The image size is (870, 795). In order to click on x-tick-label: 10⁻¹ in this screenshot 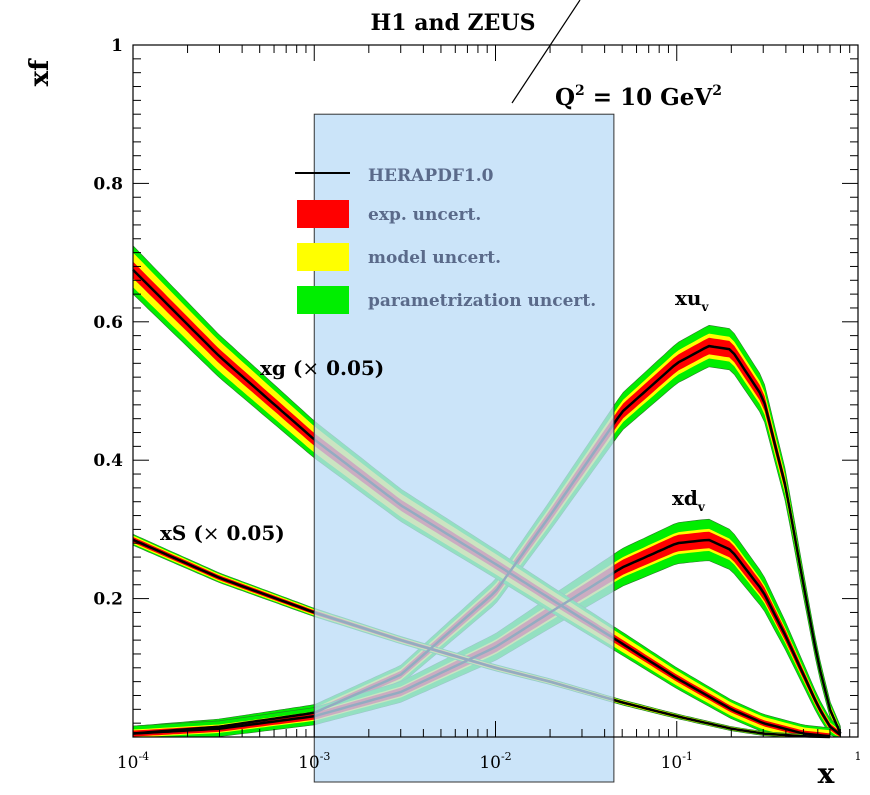, I will do `click(677, 761)`.